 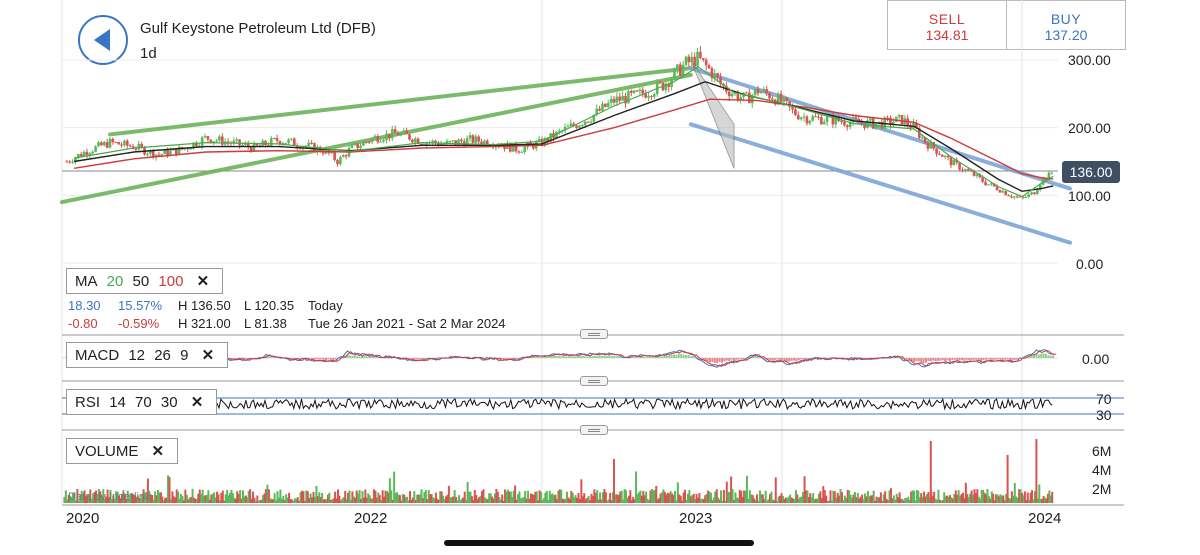 I want to click on buy-button: BUY 137.20, so click(x=1066, y=25).